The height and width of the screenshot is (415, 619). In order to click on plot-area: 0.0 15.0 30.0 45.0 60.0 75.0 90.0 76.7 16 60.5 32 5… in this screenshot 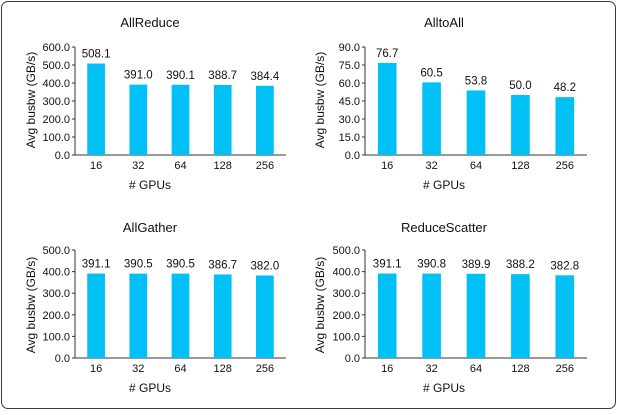, I will do `click(463, 107)`.